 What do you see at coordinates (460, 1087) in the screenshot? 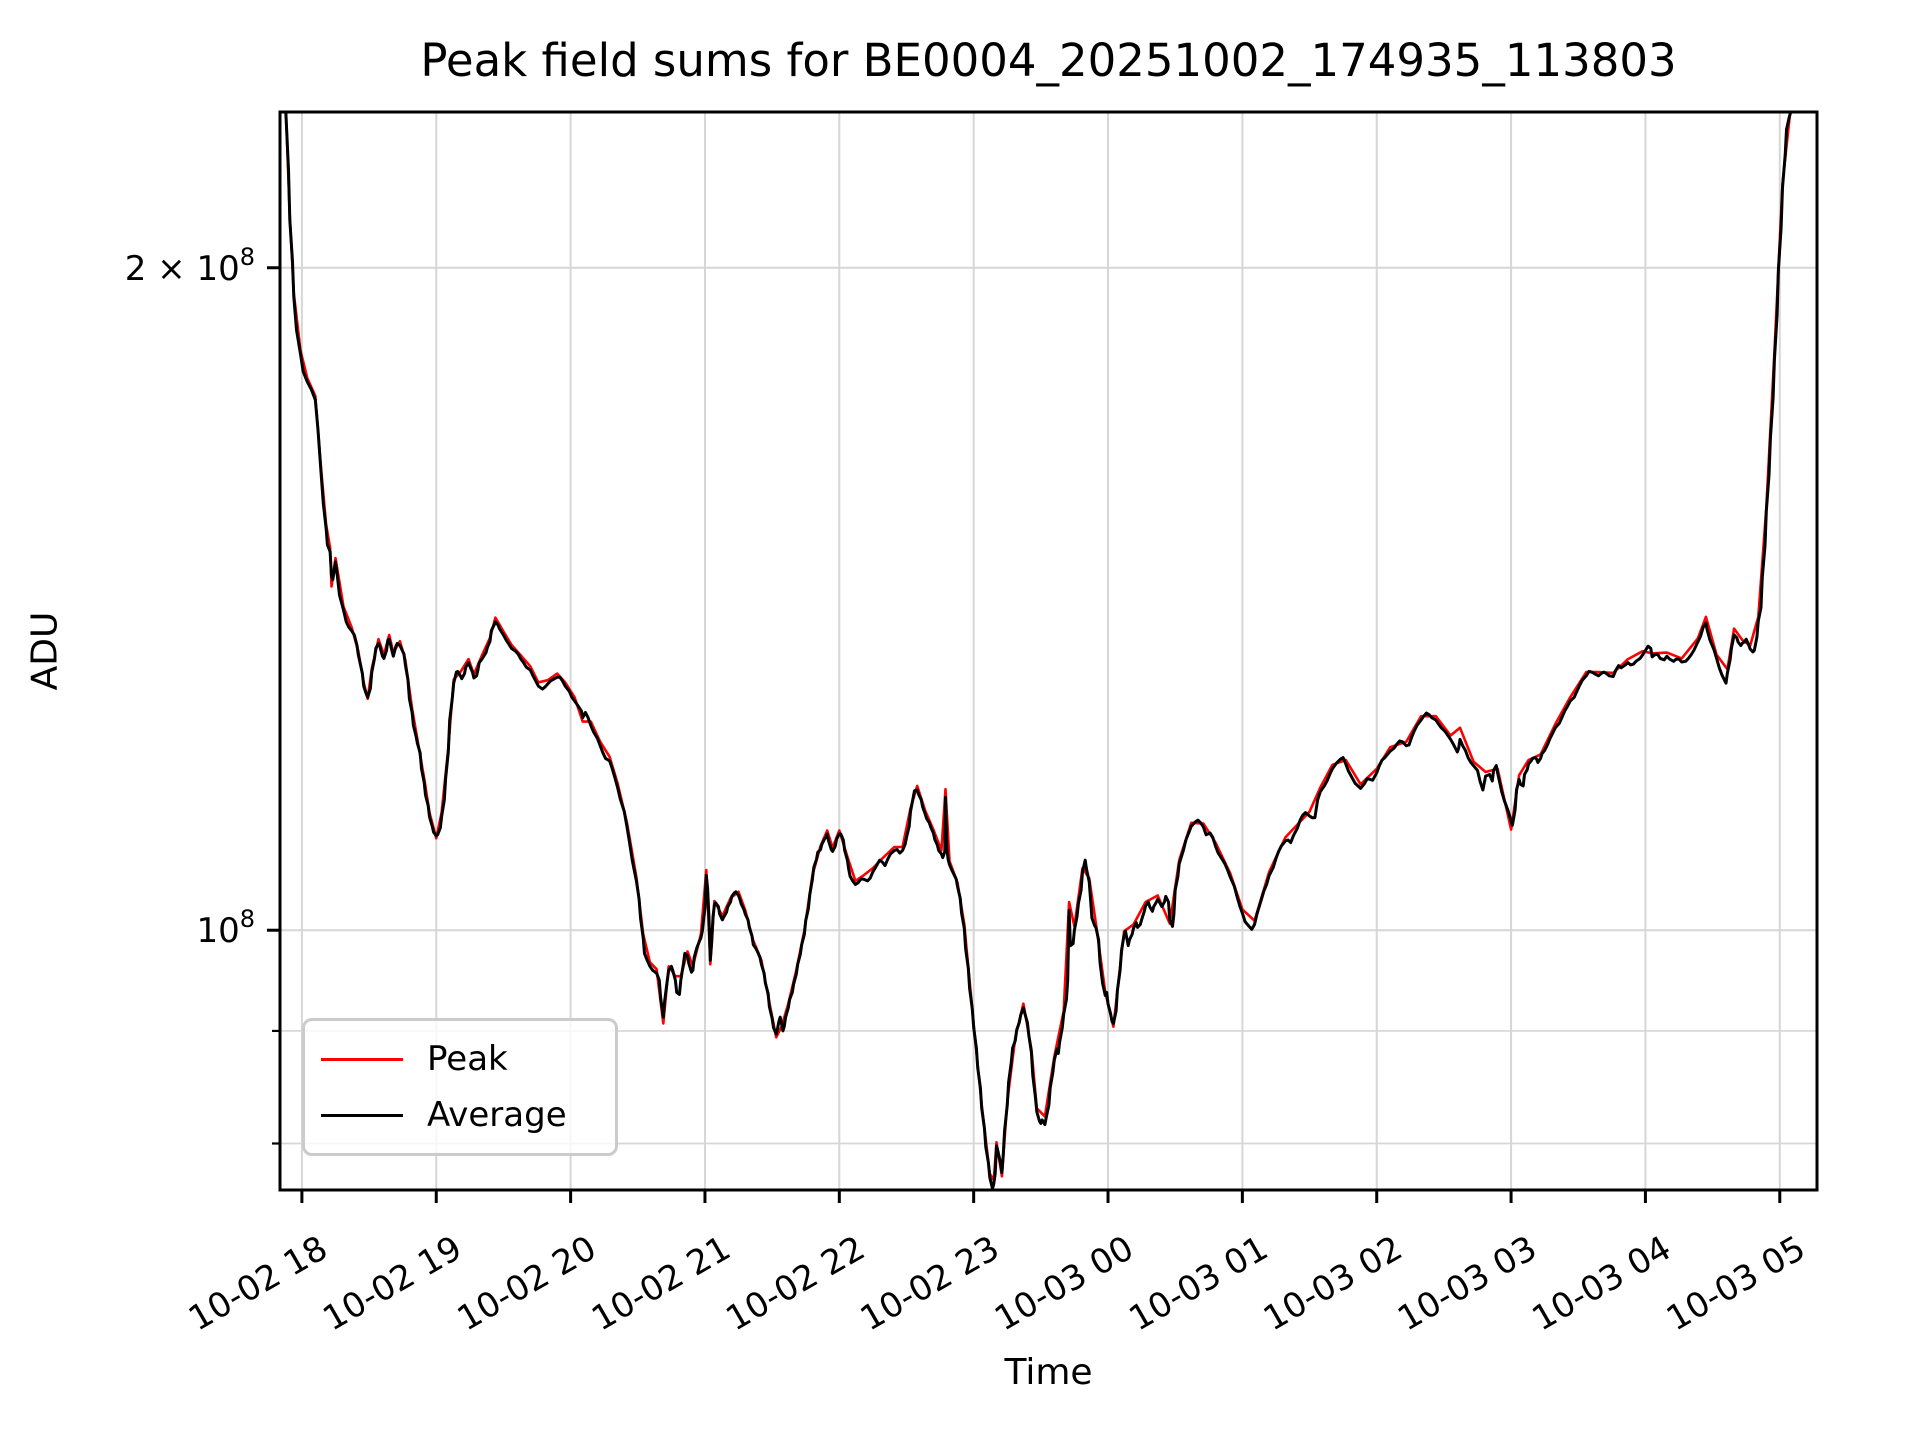
I see `legend: Peak Average` at bounding box center [460, 1087].